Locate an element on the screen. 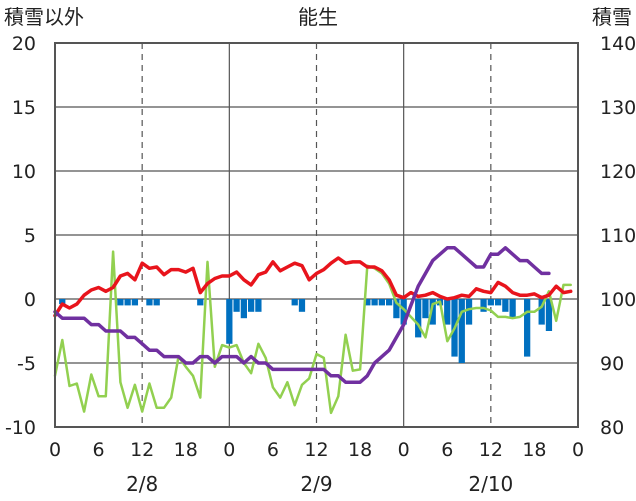  right-tick-label: 130 is located at coordinates (618, 108).